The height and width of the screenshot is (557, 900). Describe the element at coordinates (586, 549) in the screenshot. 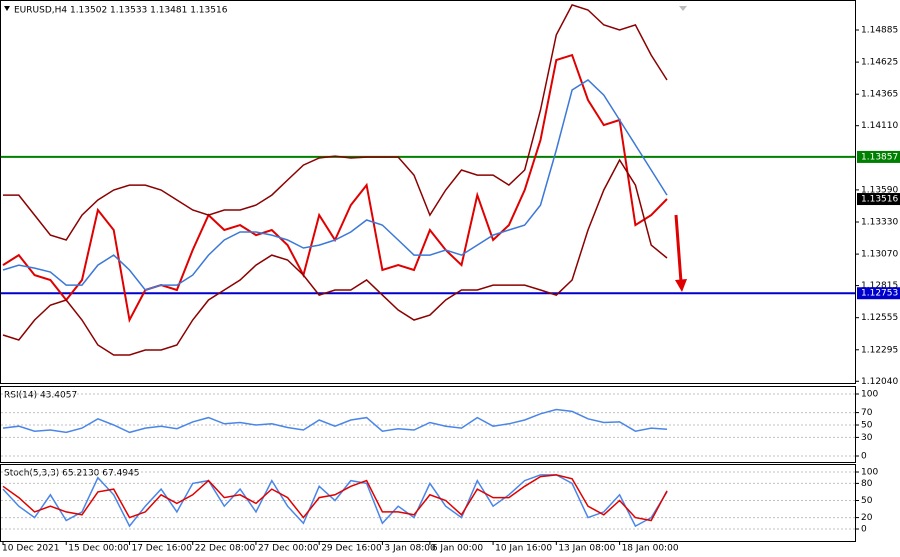

I see `x-tick-label: 13 Jan 08:00` at that location.